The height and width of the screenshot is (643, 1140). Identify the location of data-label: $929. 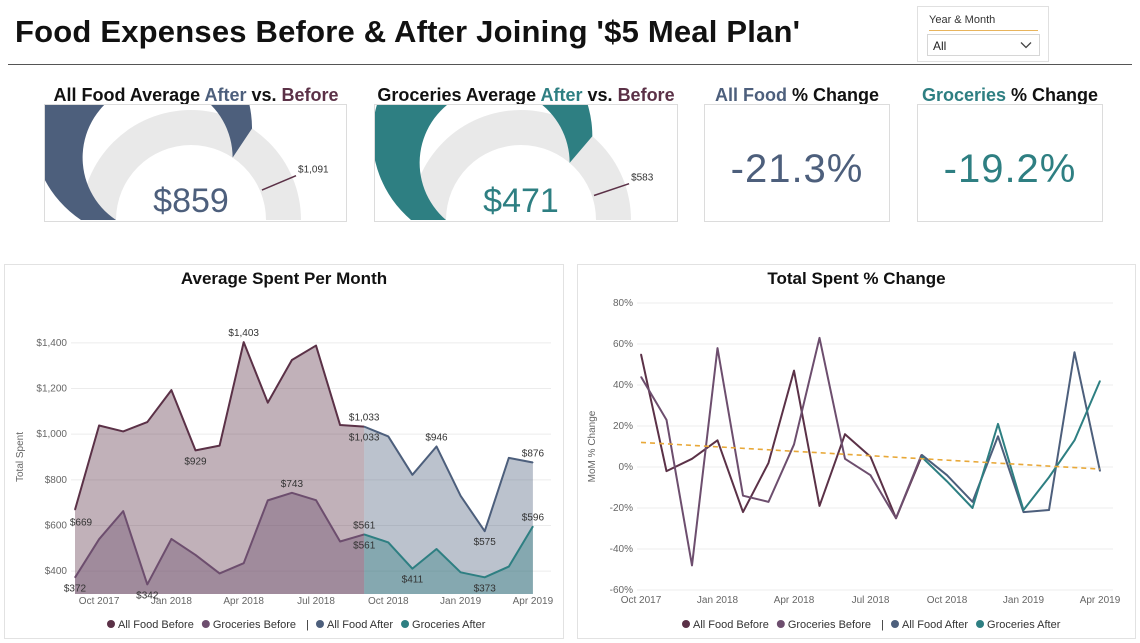
(195, 461).